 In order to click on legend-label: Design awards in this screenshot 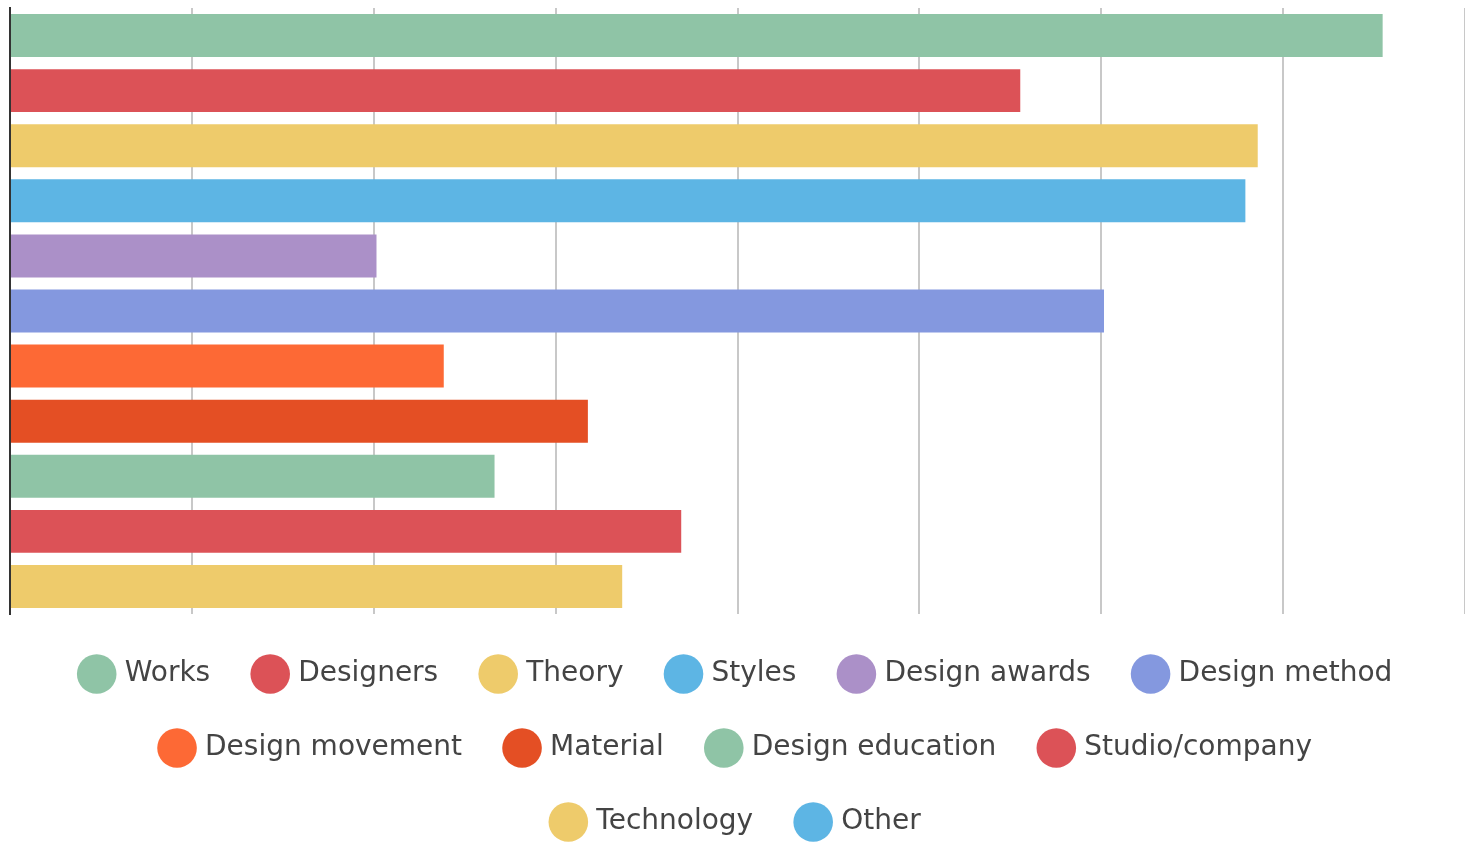, I will do `click(987, 672)`.